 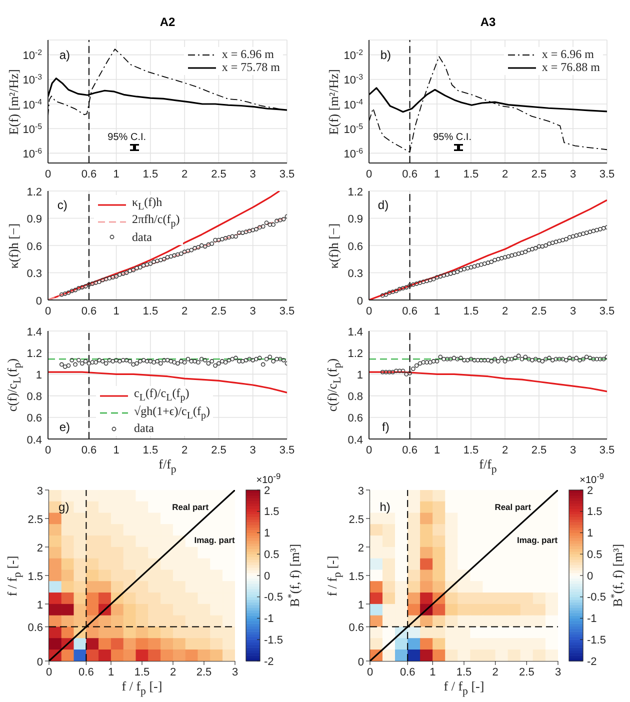 What do you see at coordinates (248, 54) in the screenshot?
I see `legend-label: x = 6.96 m` at bounding box center [248, 54].